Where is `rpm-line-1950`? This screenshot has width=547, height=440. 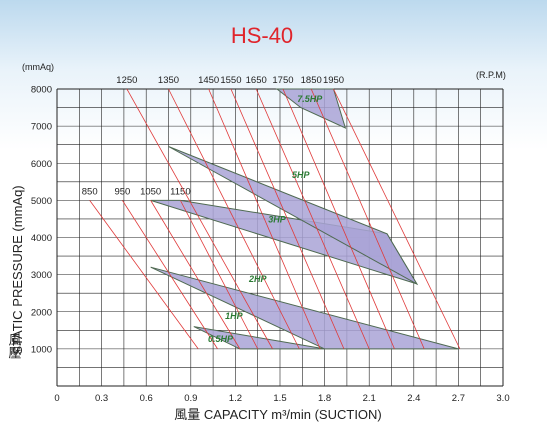
rpm-line-1950 is located at coordinates (397, 219).